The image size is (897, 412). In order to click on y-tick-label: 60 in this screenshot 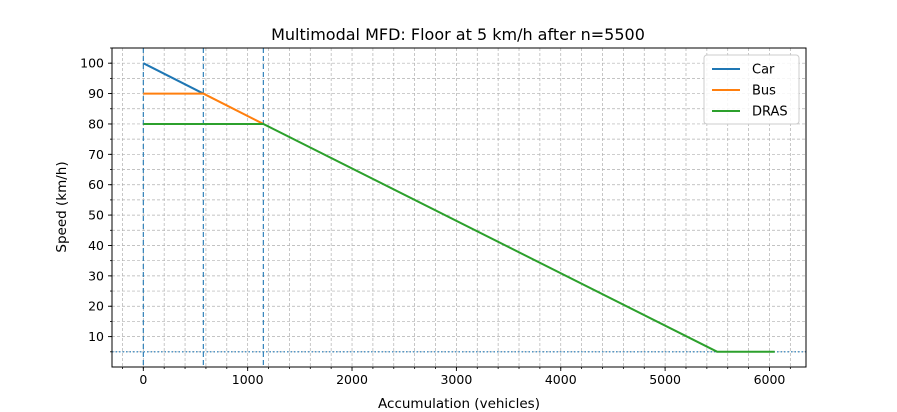, I will do `click(96, 184)`.